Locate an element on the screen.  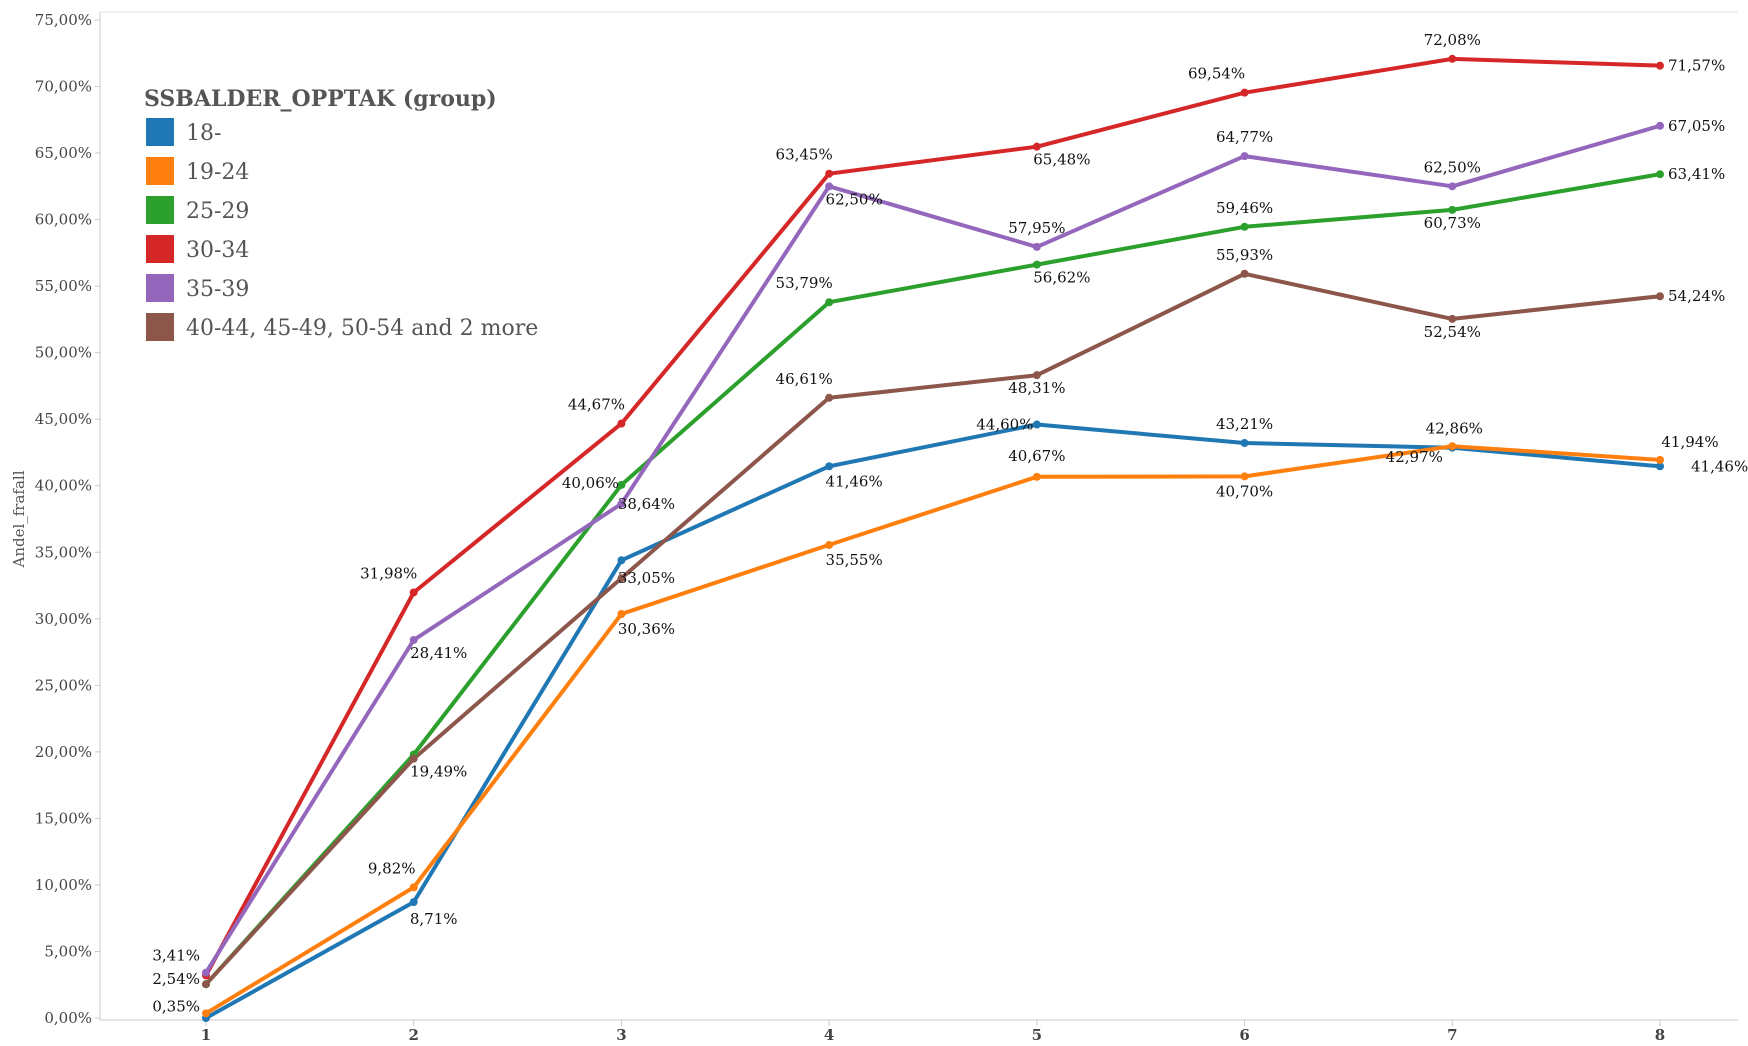
data-label: 35,55% is located at coordinates (854, 560).